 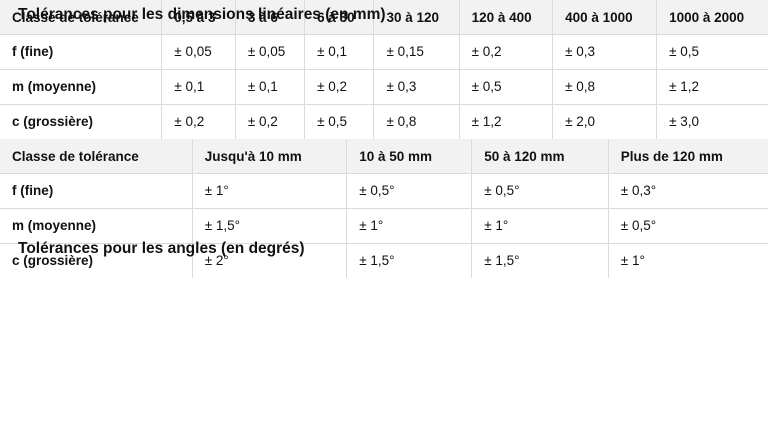 What do you see at coordinates (687, 156) in the screenshot?
I see `header-cell: Plus de 120 mm` at bounding box center [687, 156].